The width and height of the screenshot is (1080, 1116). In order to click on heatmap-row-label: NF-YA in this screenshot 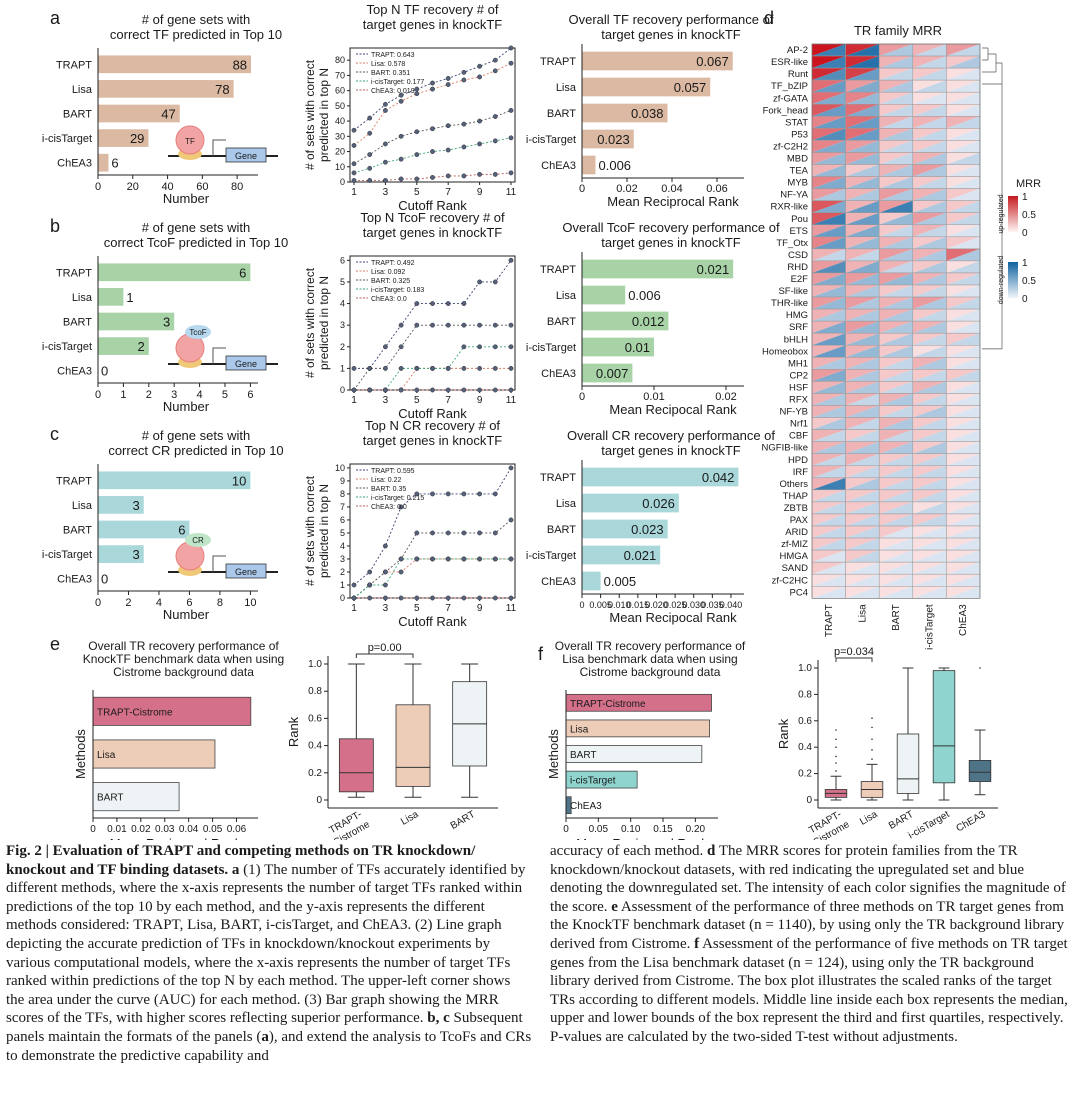, I will do `click(794, 195)`.